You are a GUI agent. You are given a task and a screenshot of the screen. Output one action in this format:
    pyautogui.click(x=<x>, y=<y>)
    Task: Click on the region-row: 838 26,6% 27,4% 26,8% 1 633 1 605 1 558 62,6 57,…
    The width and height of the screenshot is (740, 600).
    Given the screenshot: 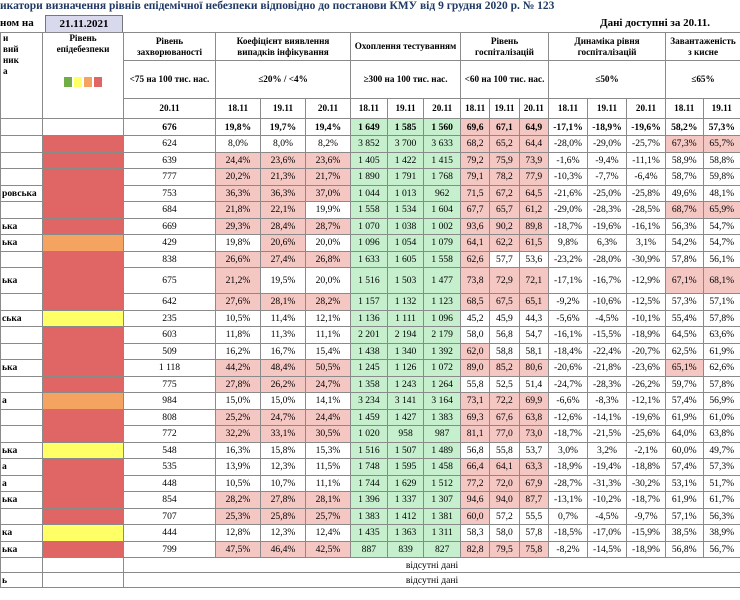 What is the action you would take?
    pyautogui.click(x=370, y=259)
    